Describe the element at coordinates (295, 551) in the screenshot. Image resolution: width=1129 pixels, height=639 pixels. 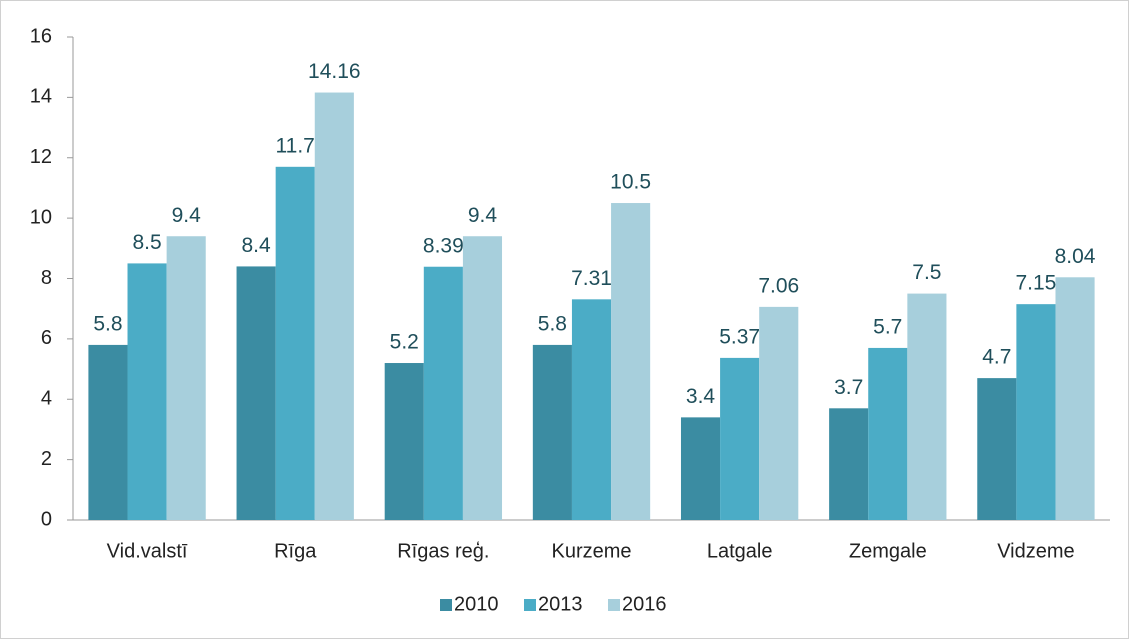
I see `x-tick-label: Rīga` at that location.